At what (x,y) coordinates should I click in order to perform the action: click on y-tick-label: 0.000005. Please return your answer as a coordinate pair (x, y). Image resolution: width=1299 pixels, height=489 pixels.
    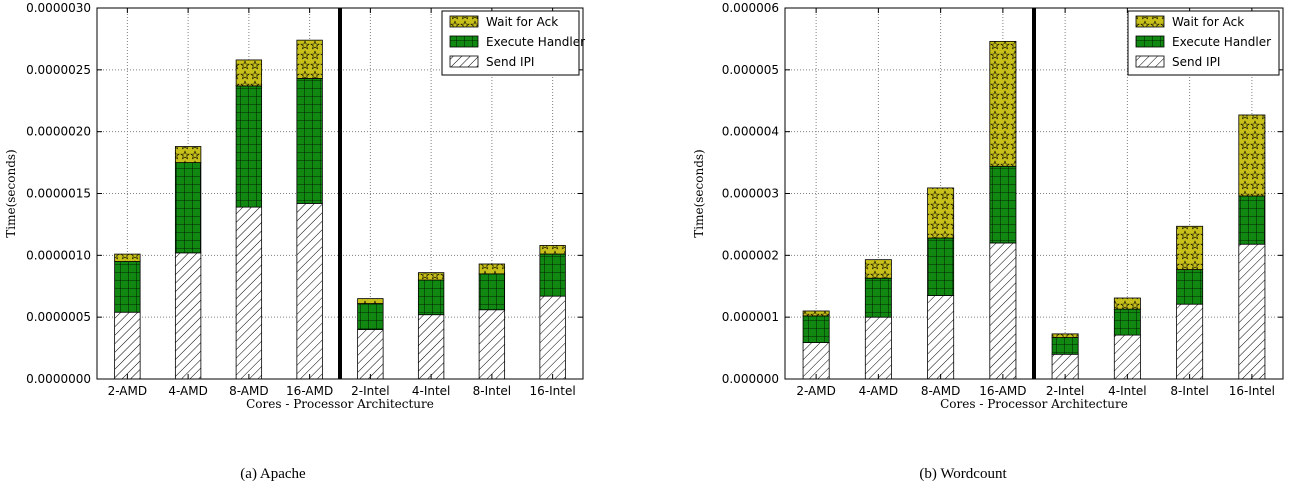
    Looking at the image, I should click on (750, 70).